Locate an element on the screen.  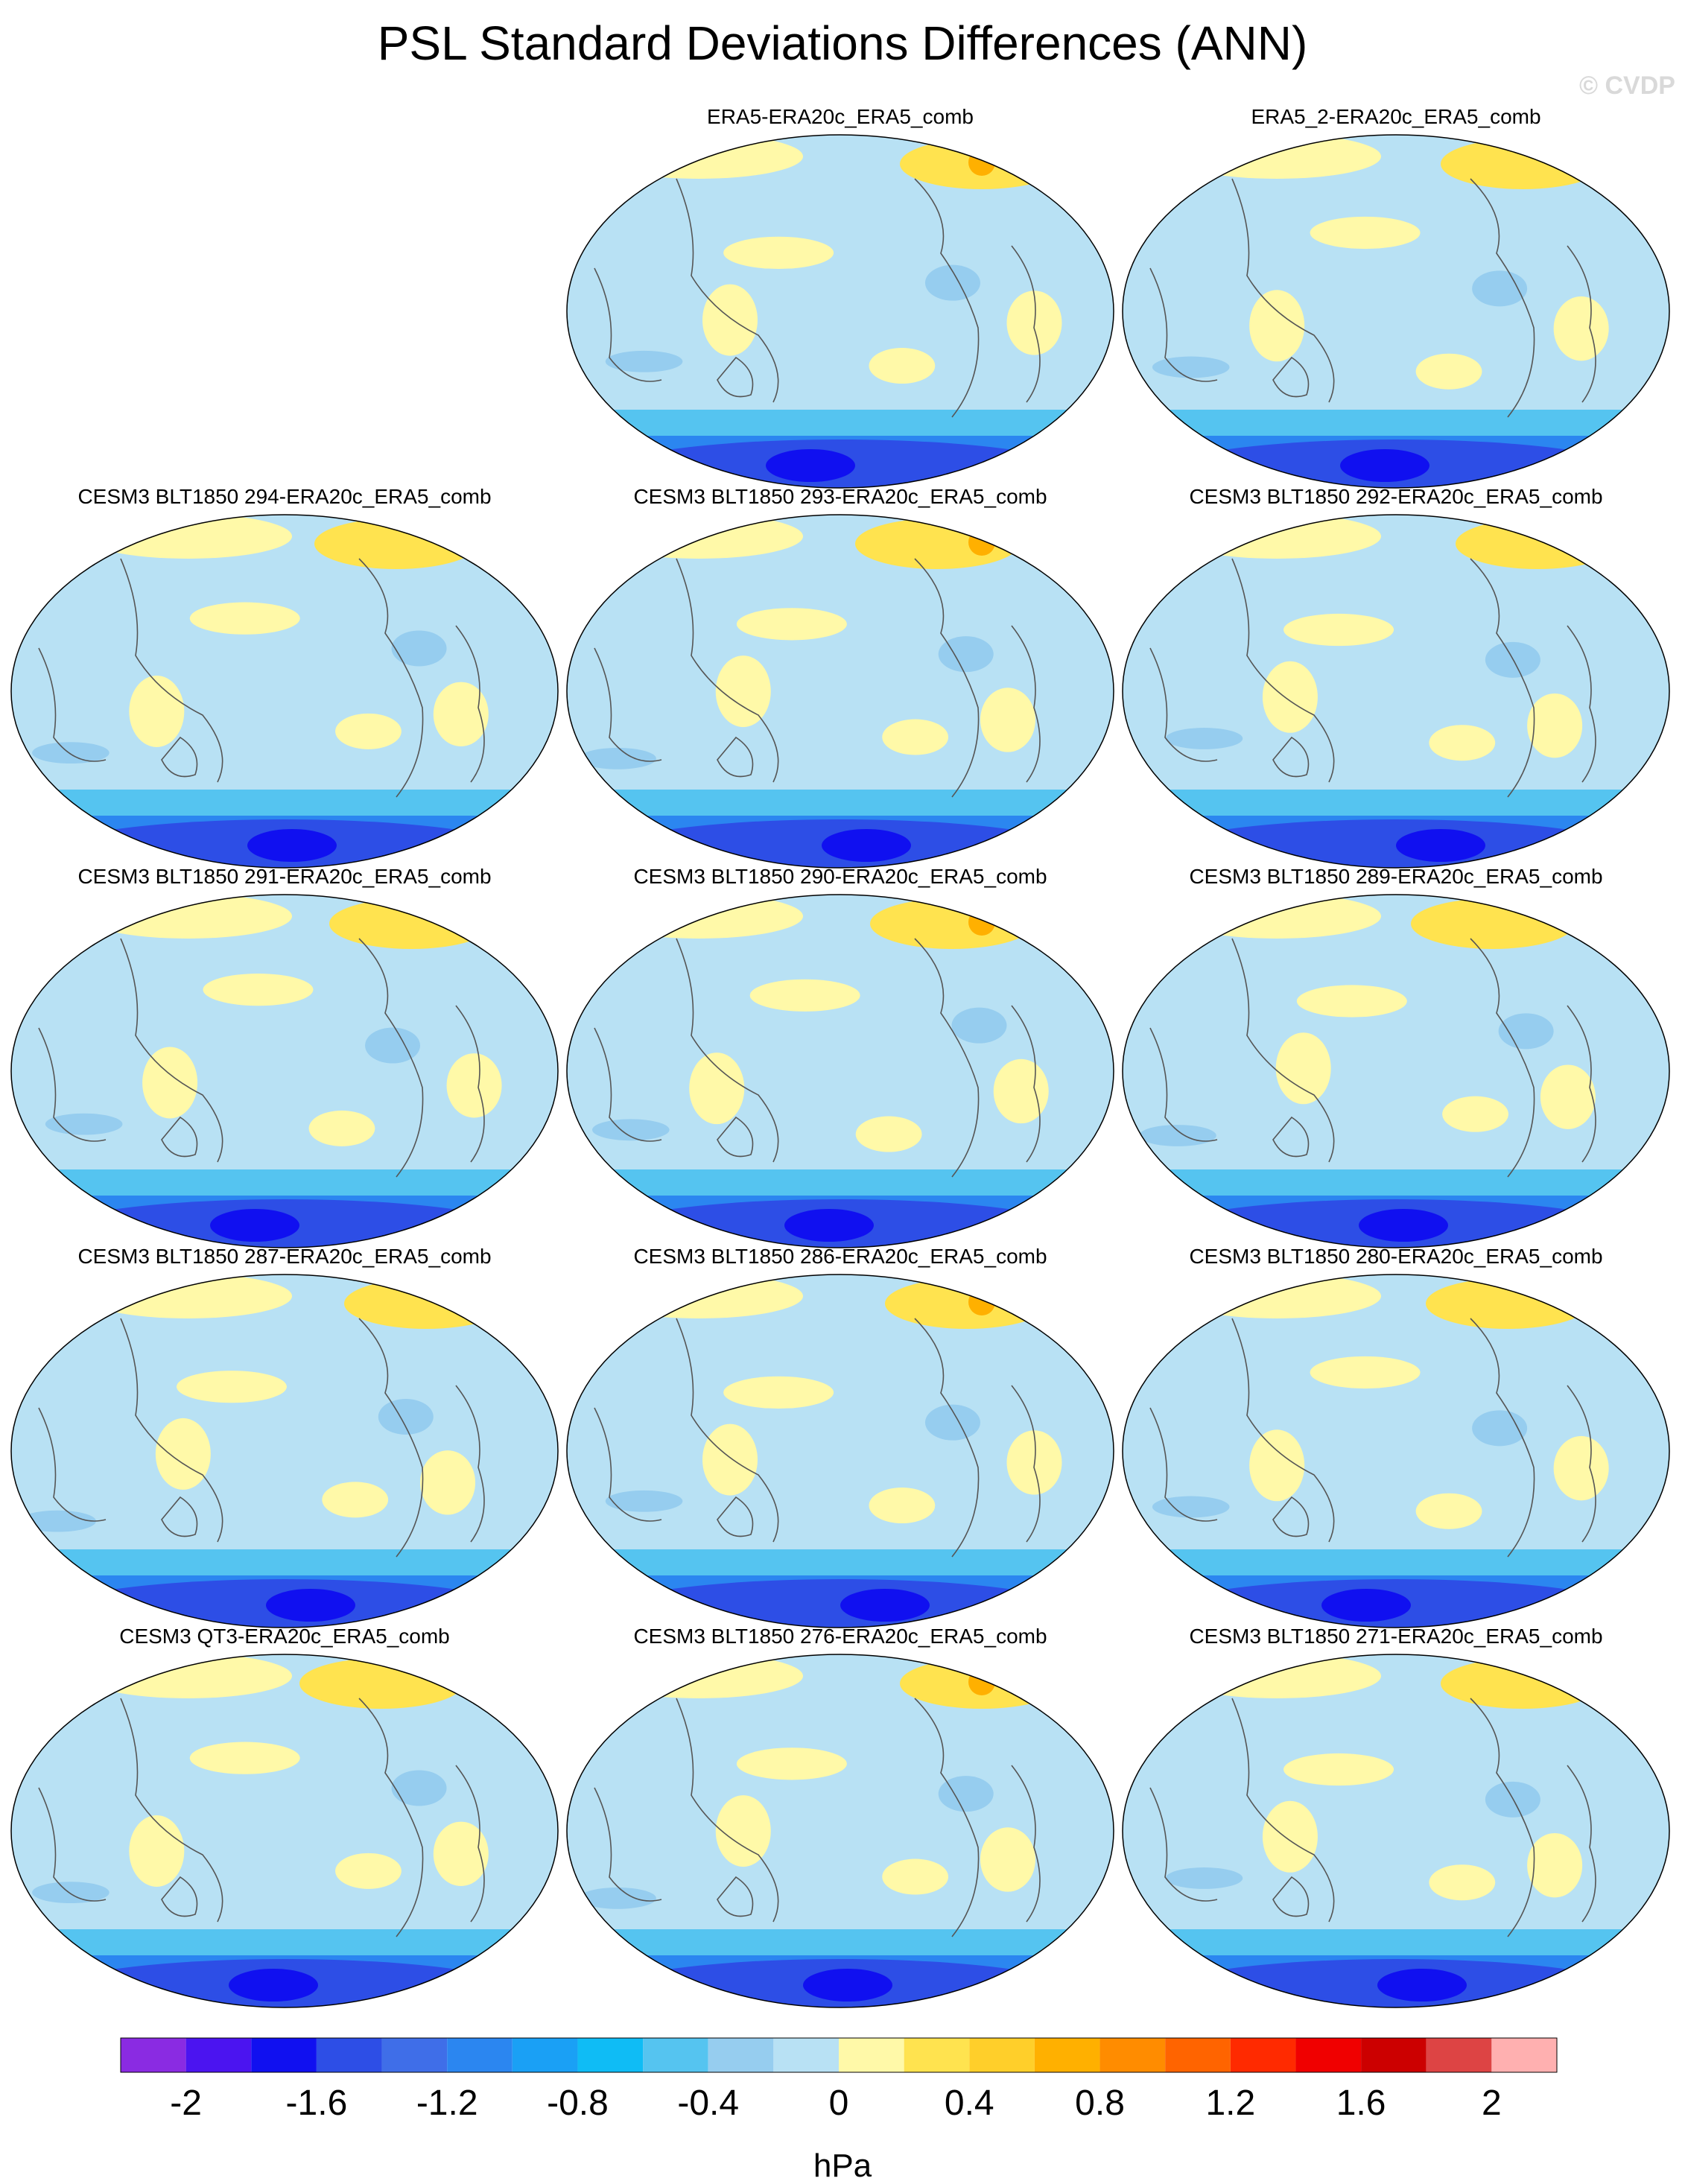
map-panel: CESM3 BLT1850 290-ERA20c_ERA5_comb is located at coordinates (840, 1056).